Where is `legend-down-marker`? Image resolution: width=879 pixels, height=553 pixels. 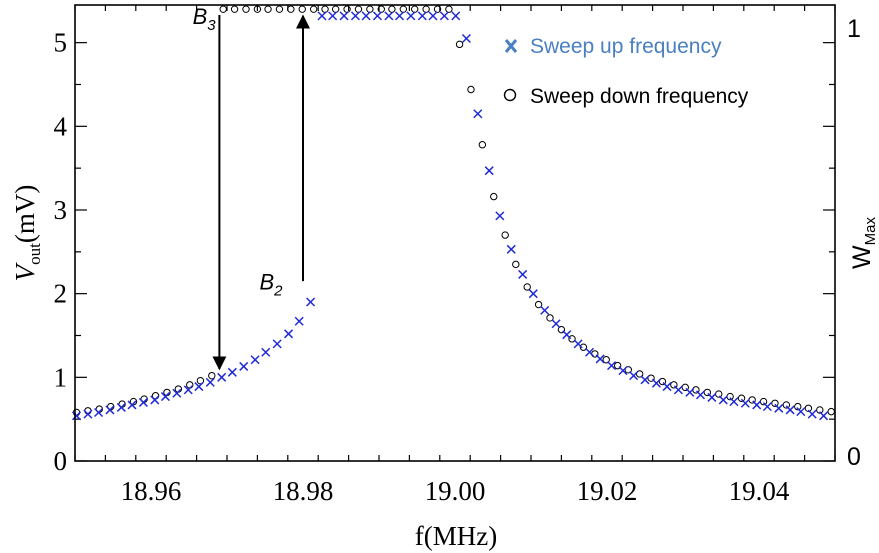 legend-down-marker is located at coordinates (510, 95).